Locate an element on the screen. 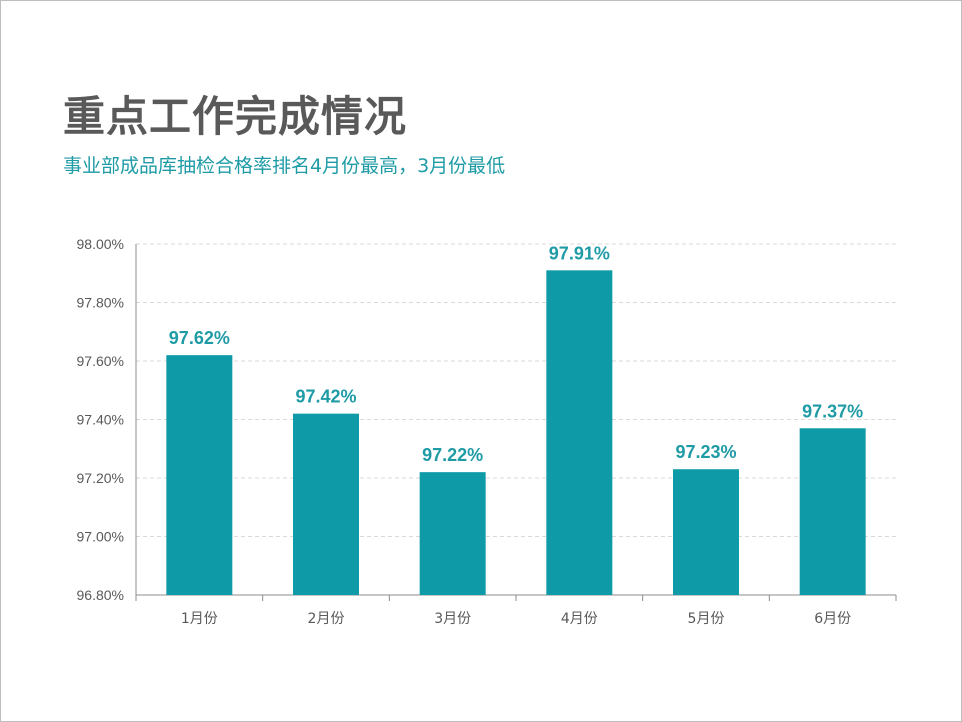 This screenshot has width=962, height=722. x-tick-label: 4月份 is located at coordinates (579, 619).